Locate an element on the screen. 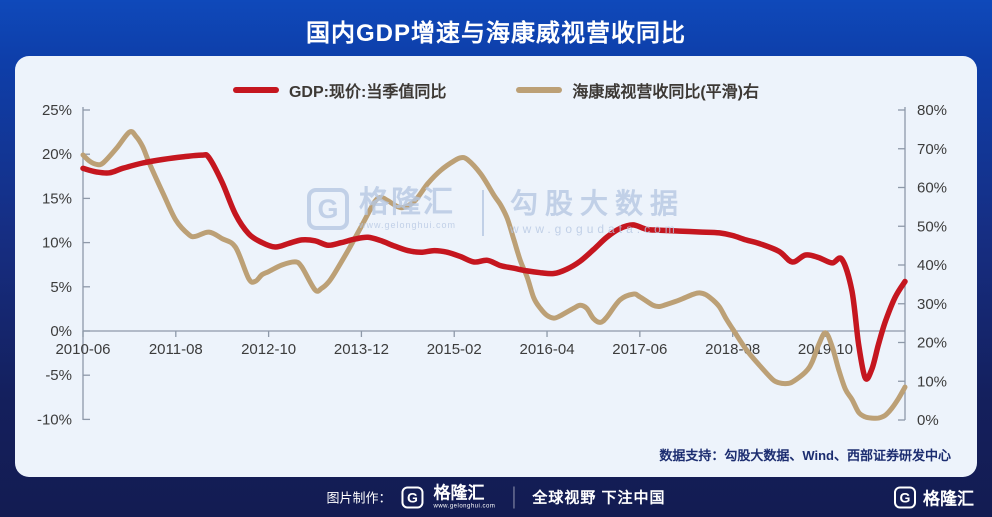 This screenshot has width=992, height=517. right-axis-tick-label: 10% is located at coordinates (932, 381).